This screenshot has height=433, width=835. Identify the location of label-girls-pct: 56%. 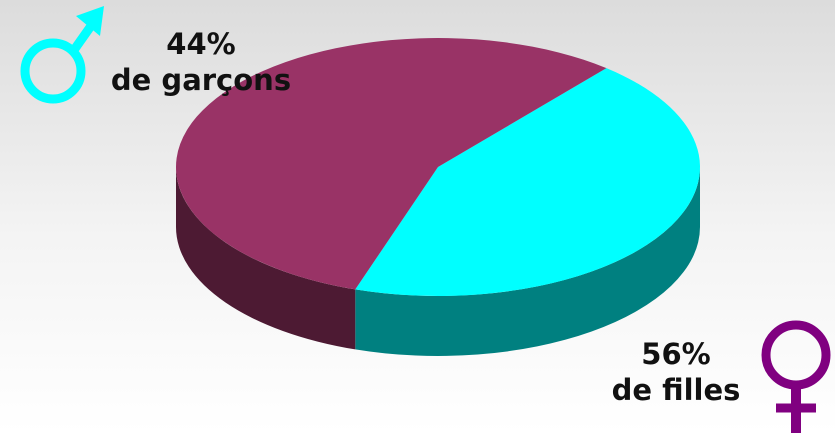
(676, 354).